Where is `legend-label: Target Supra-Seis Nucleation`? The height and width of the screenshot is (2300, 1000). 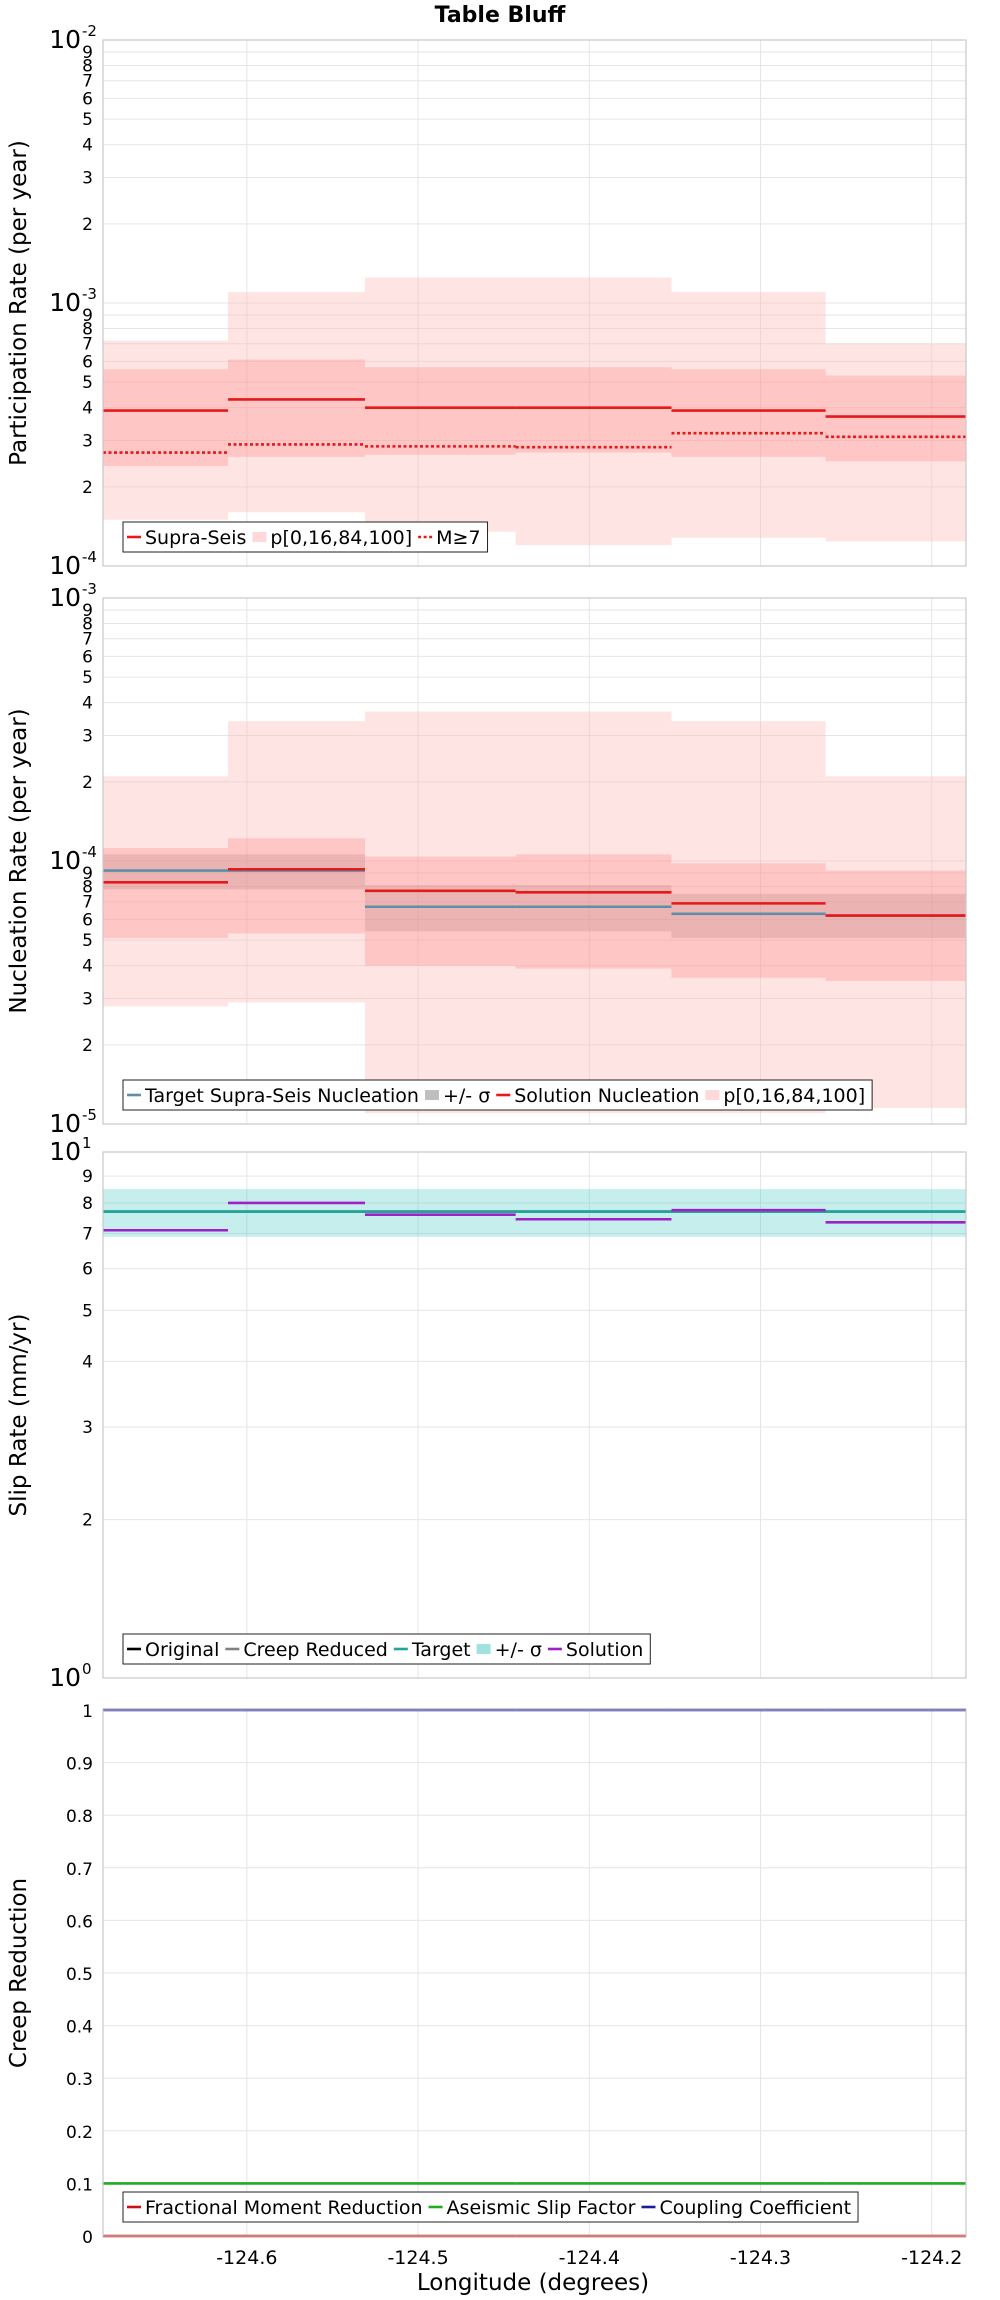
legend-label: Target Supra-Seis Nucleation is located at coordinates (281, 1096).